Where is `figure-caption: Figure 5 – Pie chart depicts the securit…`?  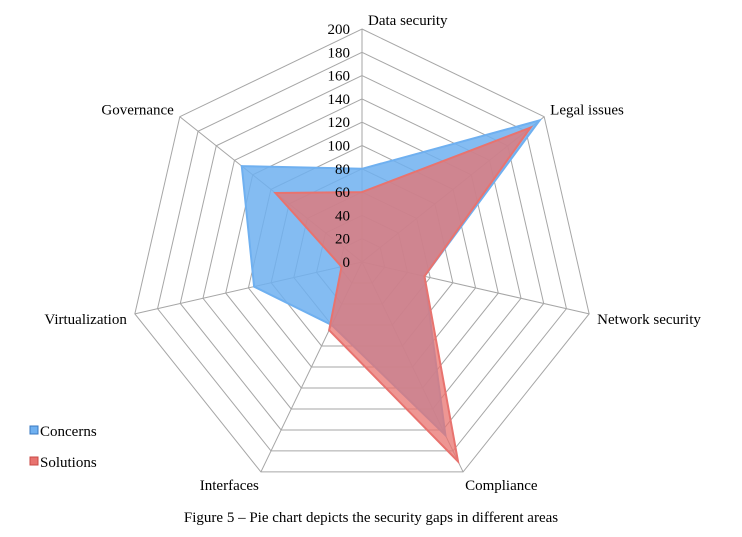
figure-caption: Figure 5 – Pie chart depicts the securit… is located at coordinates (371, 518).